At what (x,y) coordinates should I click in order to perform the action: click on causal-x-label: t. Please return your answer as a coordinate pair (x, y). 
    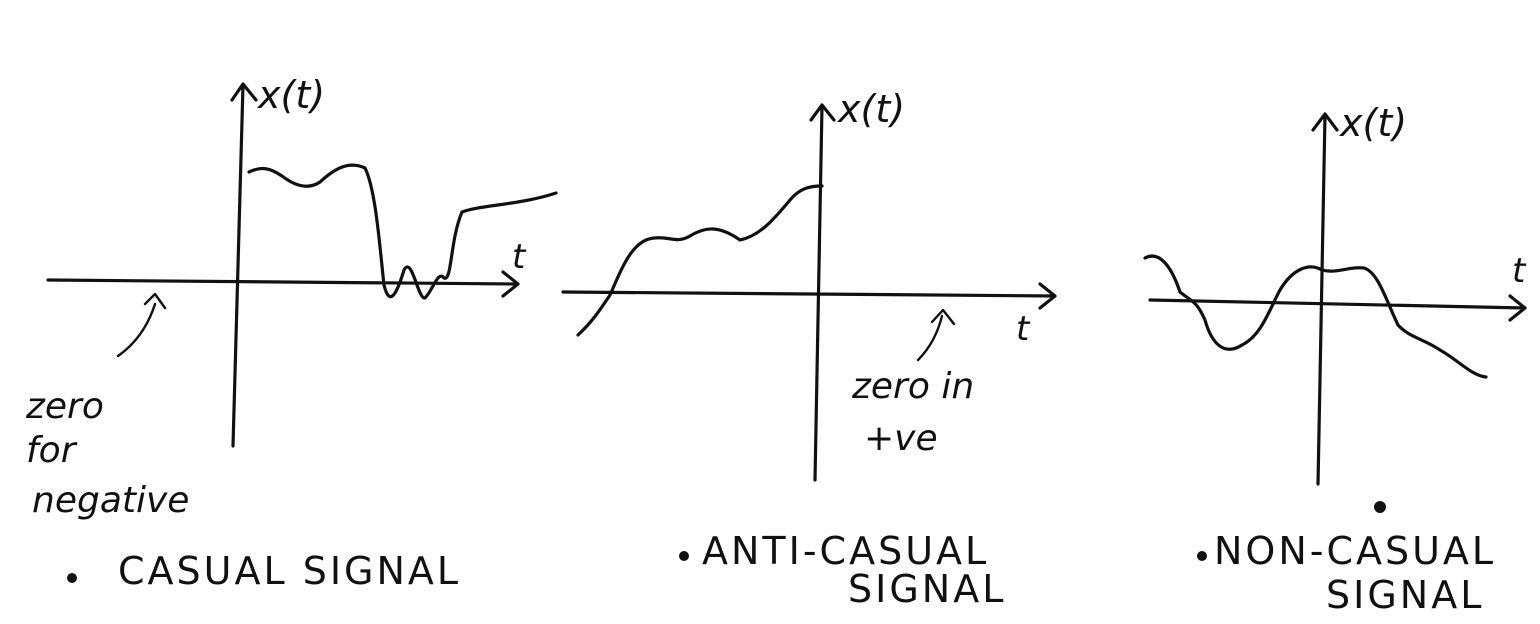
    Looking at the image, I should click on (519, 257).